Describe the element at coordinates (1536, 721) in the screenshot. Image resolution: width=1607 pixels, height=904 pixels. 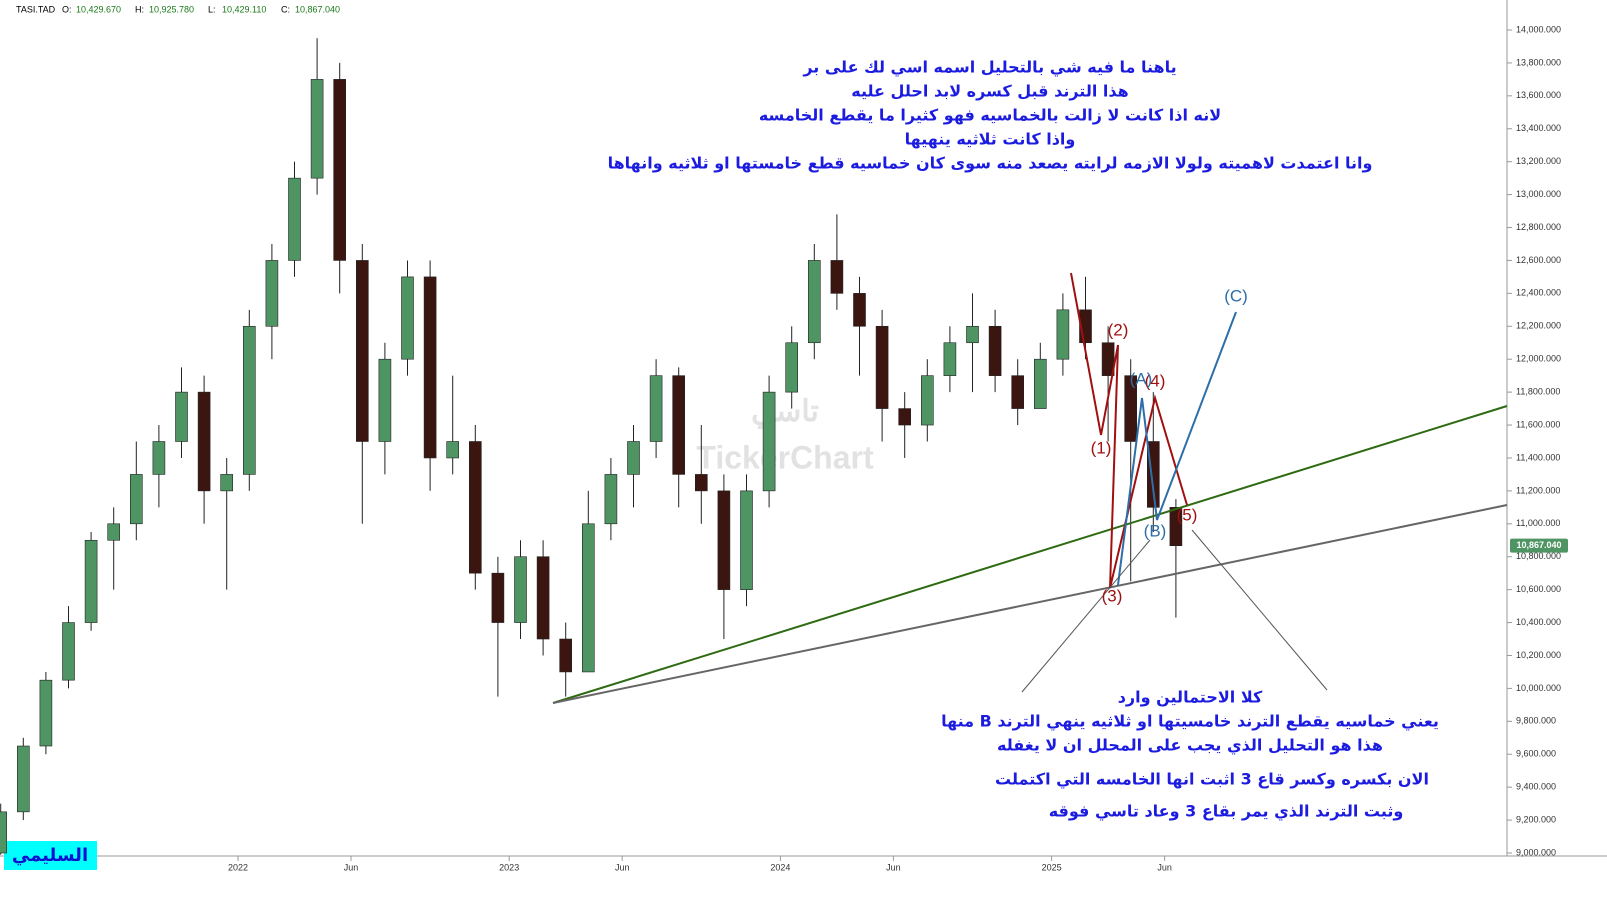
I see `y-tick-label: 9,800.000` at that location.